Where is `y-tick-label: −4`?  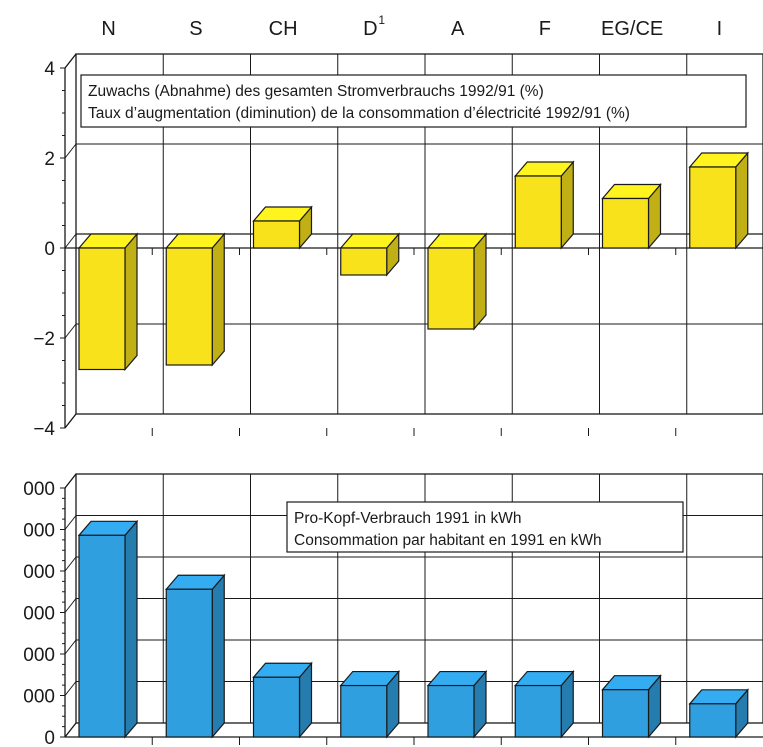 y-tick-label: −4 is located at coordinates (44, 429).